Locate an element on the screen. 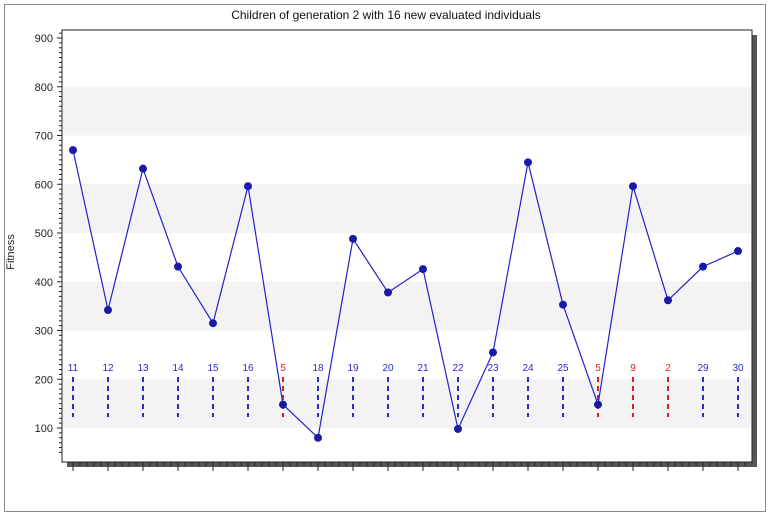 The image size is (772, 518). individual-id-label: 29 is located at coordinates (703, 368).